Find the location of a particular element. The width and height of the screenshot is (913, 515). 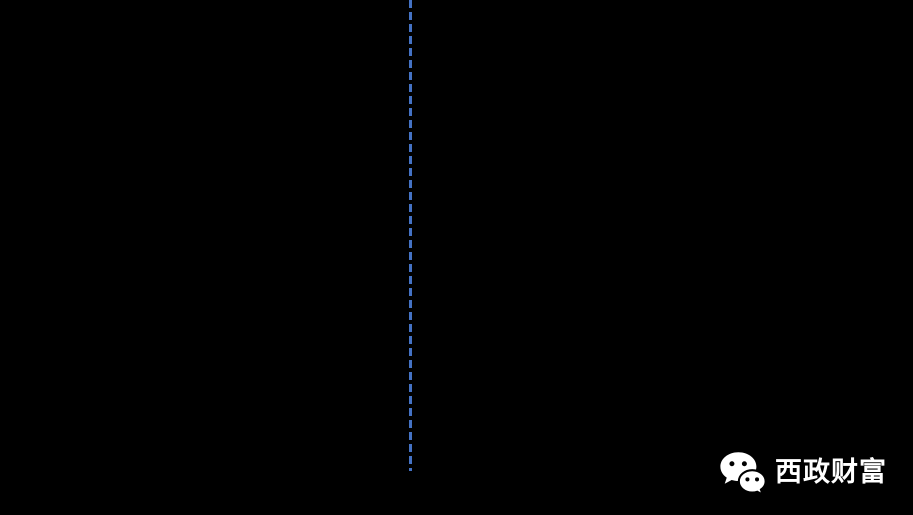

vertical-dashed-divider is located at coordinates (410, 235).